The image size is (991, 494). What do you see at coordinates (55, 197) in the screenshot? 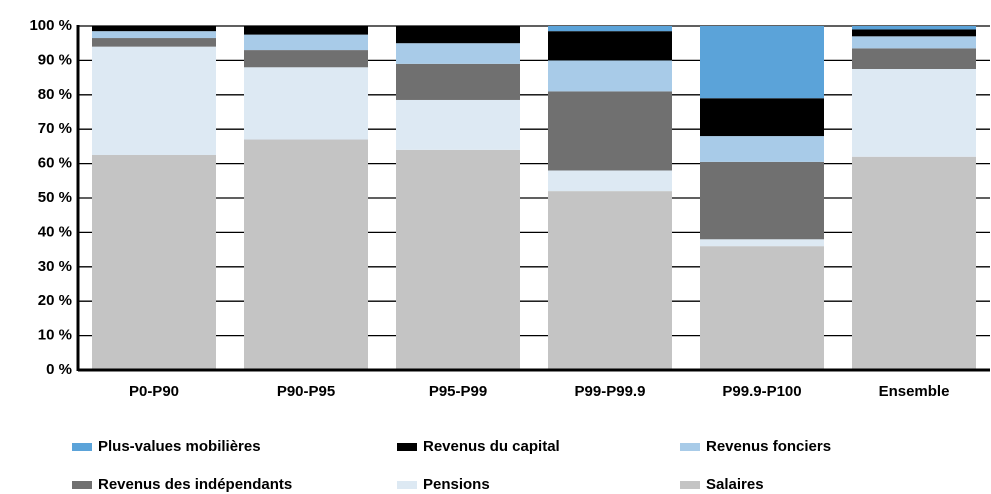
I see `y-tick-label: 50 %` at bounding box center [55, 197].